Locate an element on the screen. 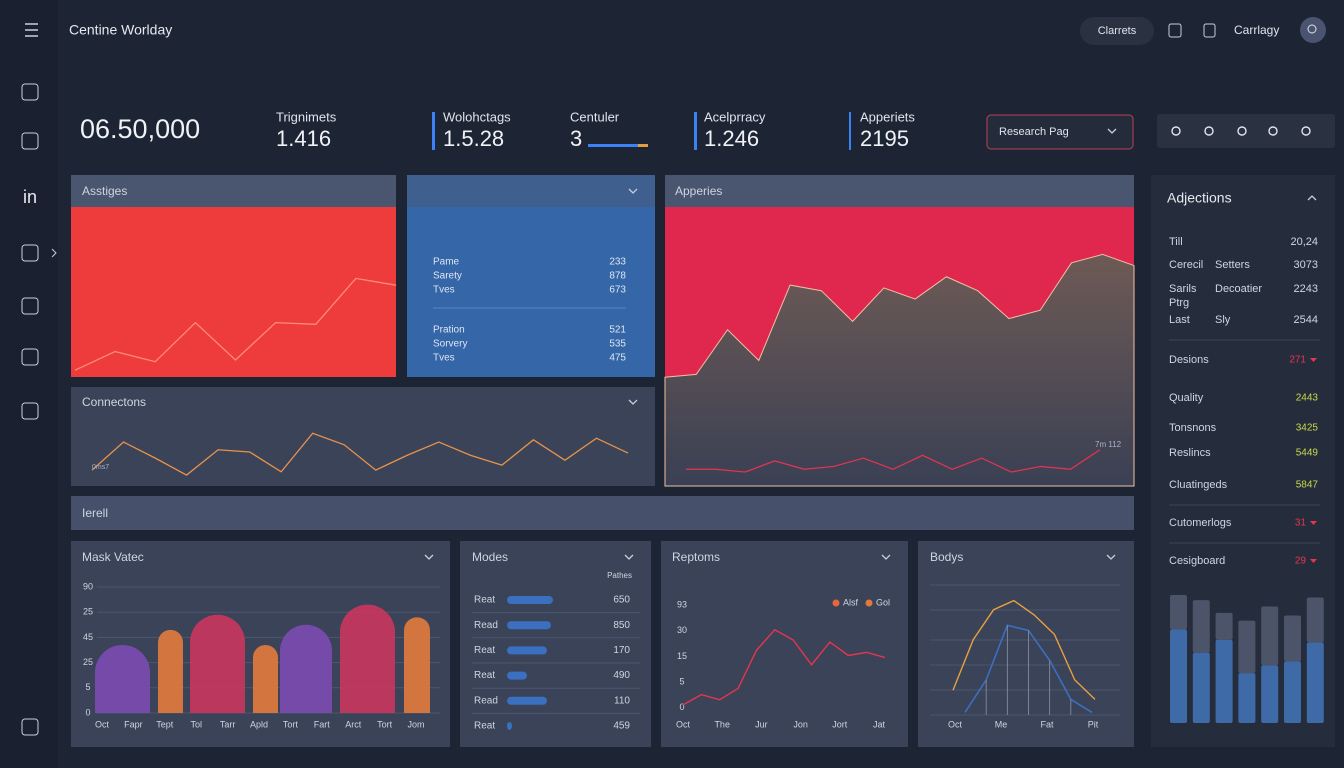  search-icon is located at coordinates (1312, 29).